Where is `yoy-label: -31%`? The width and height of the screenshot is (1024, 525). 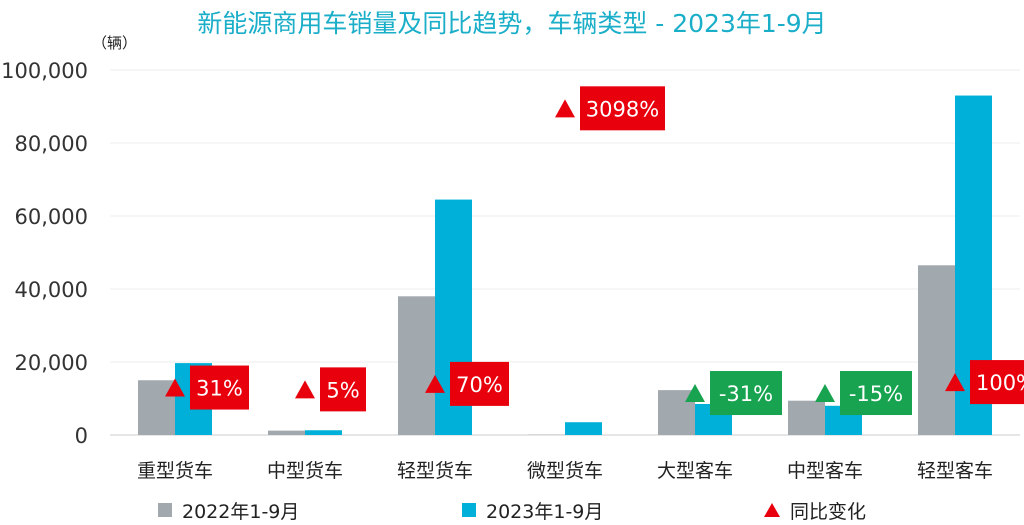 yoy-label: -31% is located at coordinates (746, 394).